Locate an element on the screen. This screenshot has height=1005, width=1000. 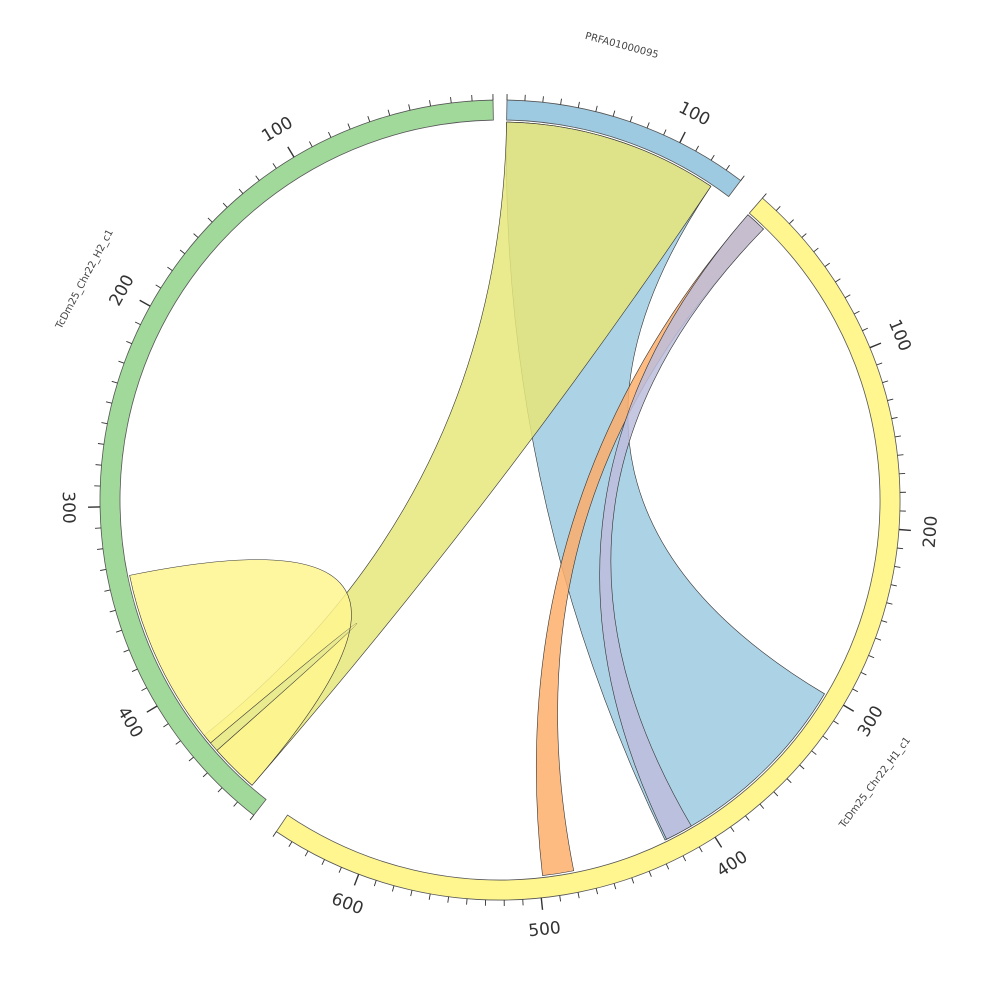
sequence-name-h1: TcDm25_Chr22_H1_c1 is located at coordinates (875, 783).